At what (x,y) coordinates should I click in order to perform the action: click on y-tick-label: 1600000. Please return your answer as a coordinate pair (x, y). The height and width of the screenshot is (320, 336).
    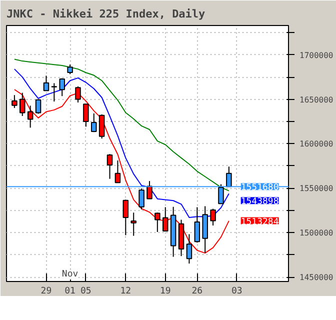
    Looking at the image, I should click on (317, 144).